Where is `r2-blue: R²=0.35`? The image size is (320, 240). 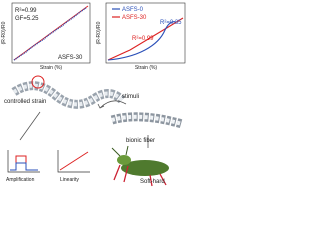 r2-blue: R²=0.35 is located at coordinates (171, 23).